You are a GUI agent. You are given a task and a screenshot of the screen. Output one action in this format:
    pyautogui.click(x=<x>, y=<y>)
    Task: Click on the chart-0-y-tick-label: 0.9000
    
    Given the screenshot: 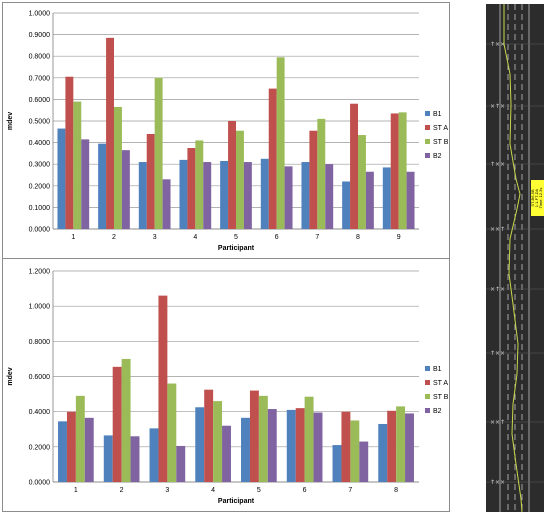 What is the action you would take?
    pyautogui.click(x=40, y=35)
    